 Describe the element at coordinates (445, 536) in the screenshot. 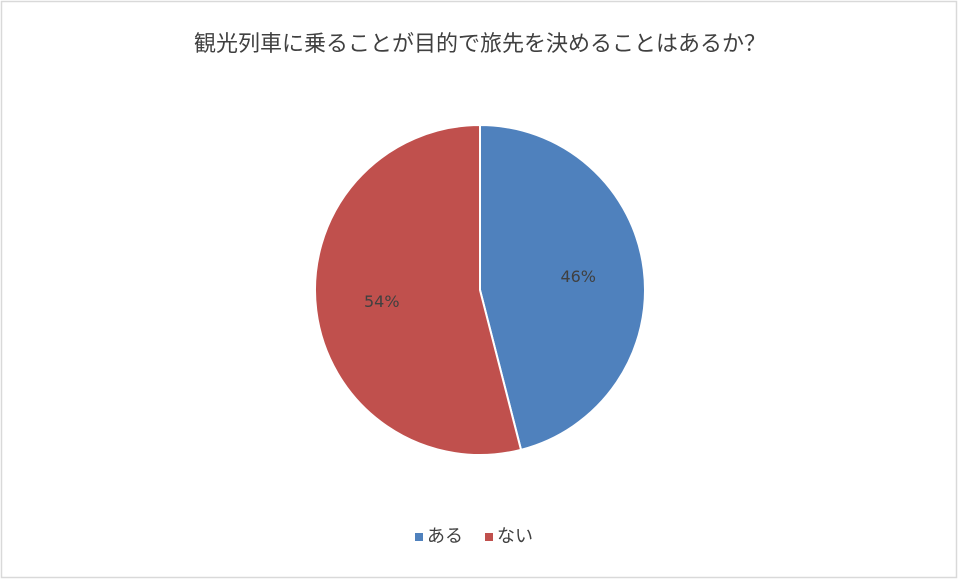

I see `legend-label: ある` at that location.